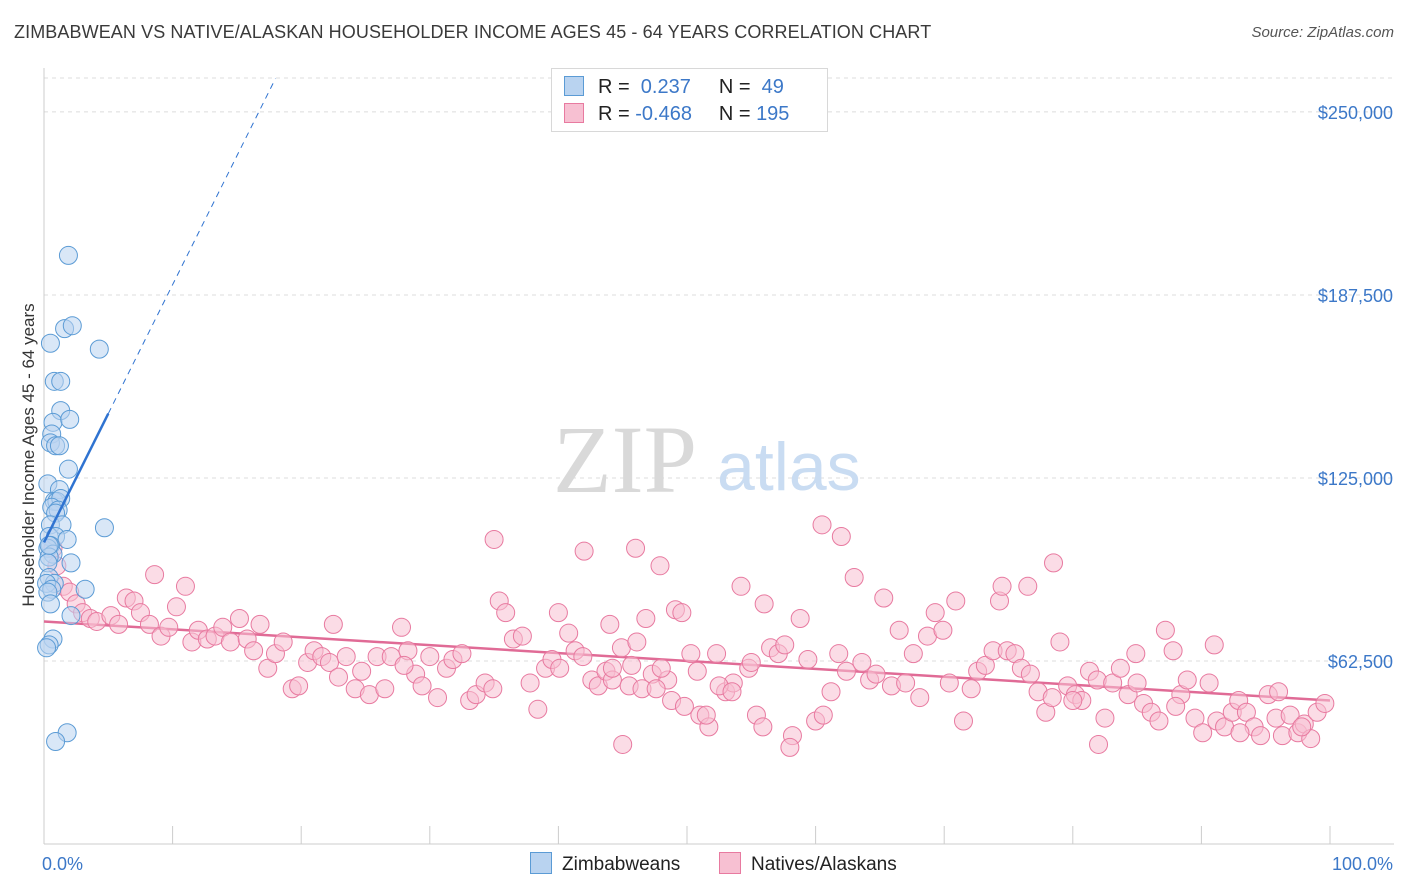 Image resolution: width=1406 pixels, height=892 pixels. I want to click on y-tick-label: $62,500, so click(1360, 662).